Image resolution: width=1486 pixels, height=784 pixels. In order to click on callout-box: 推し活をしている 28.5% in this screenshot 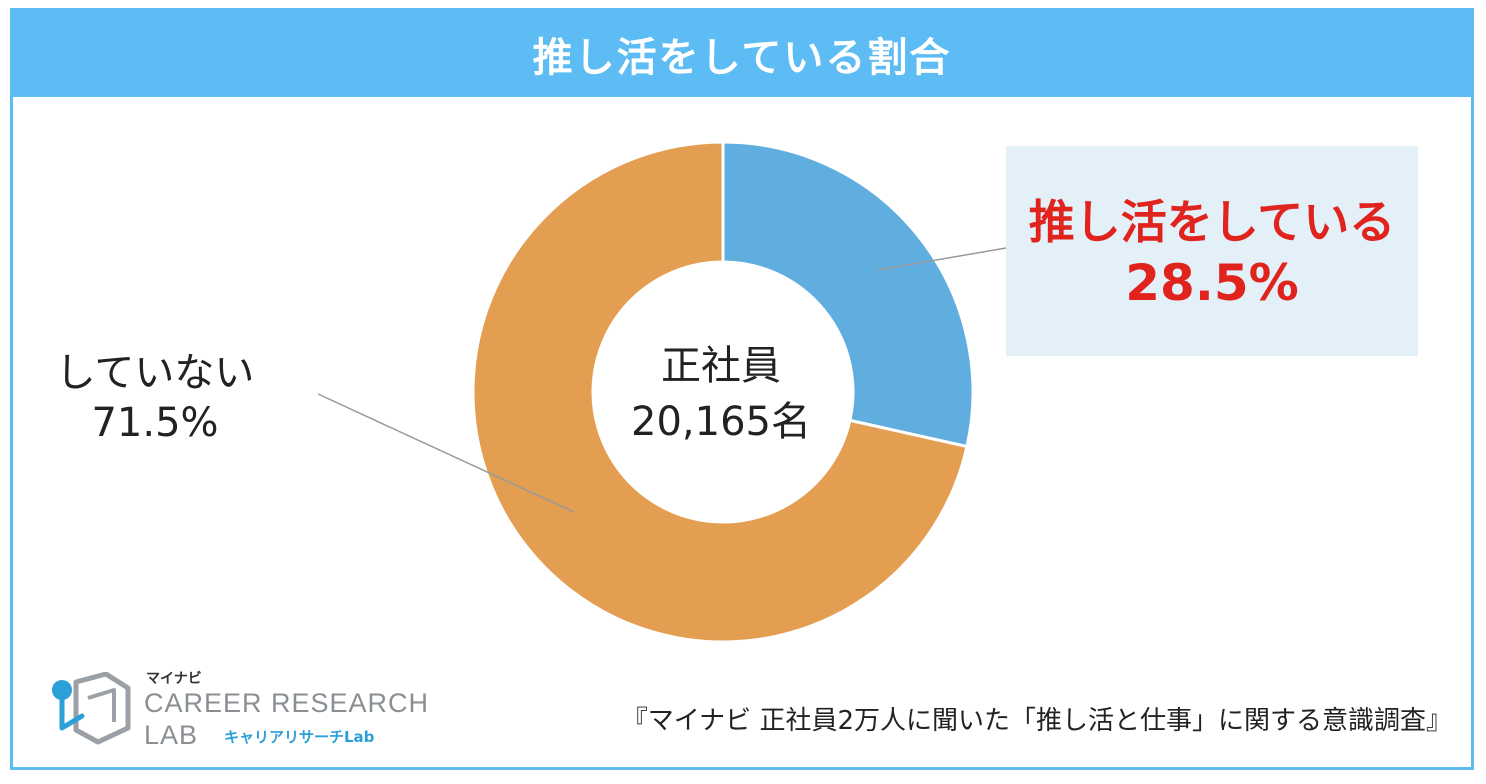, I will do `click(1212, 251)`.